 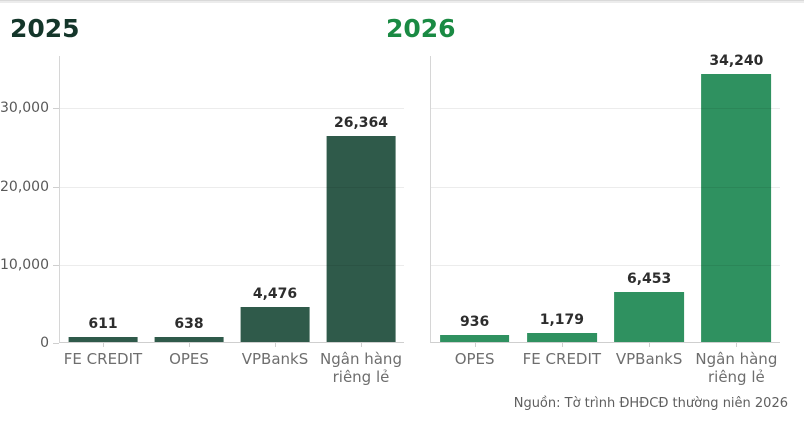 What do you see at coordinates (475, 321) in the screenshot?
I see `bar-value-label: 936` at bounding box center [475, 321].